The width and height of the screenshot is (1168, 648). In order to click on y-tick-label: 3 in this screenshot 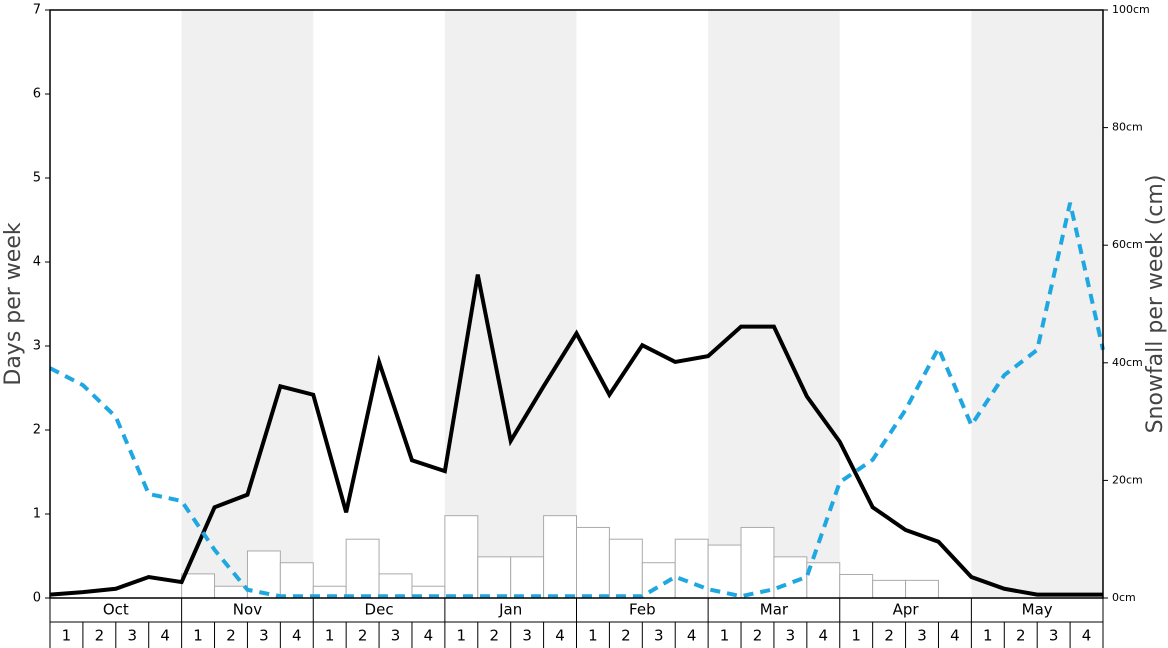, I will do `click(37, 346)`.